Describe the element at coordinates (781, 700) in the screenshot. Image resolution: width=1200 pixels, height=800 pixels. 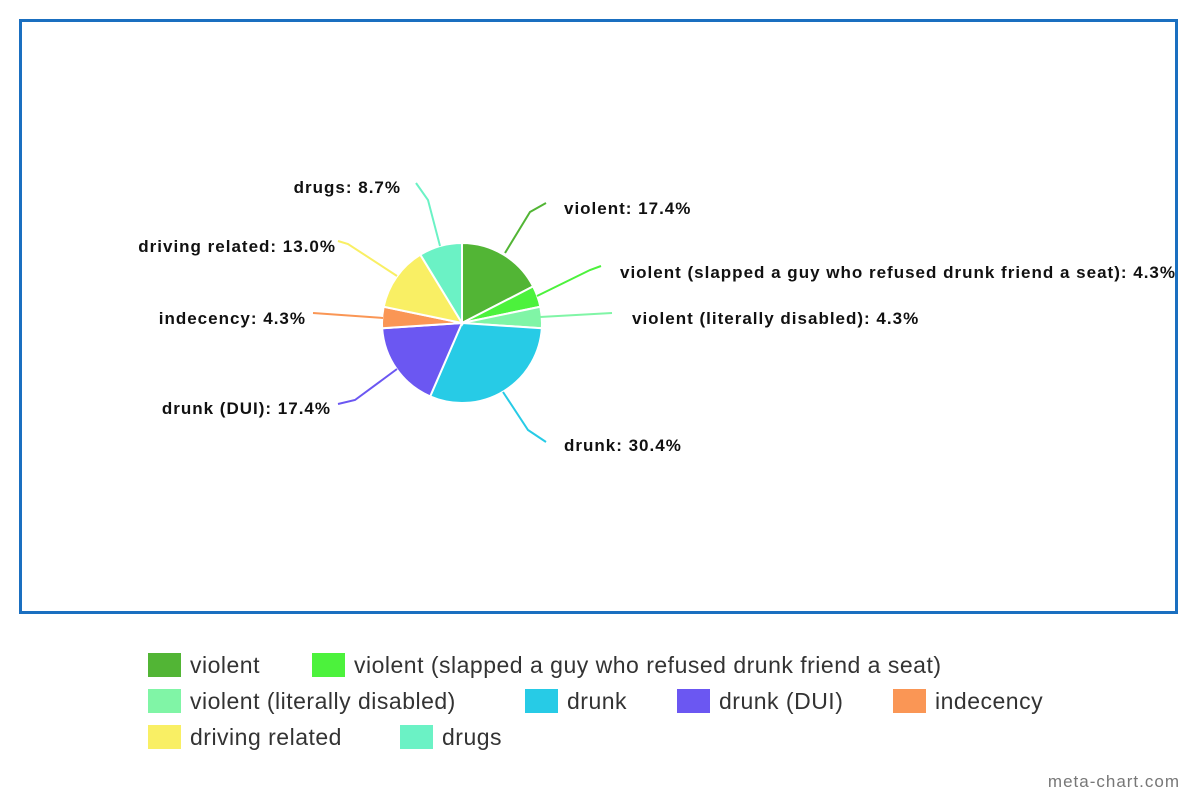
I see `legend-label: drunk (DUI)` at that location.